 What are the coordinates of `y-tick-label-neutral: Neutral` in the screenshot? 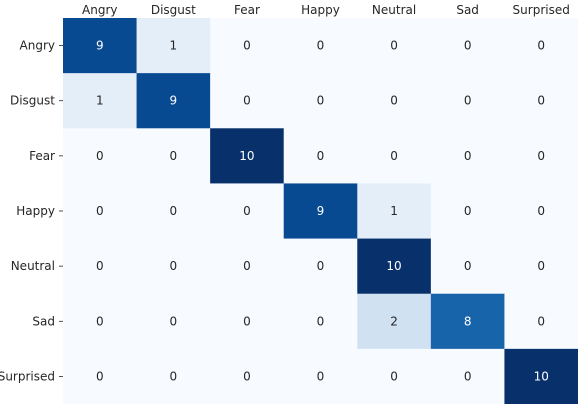 It's located at (33, 266).